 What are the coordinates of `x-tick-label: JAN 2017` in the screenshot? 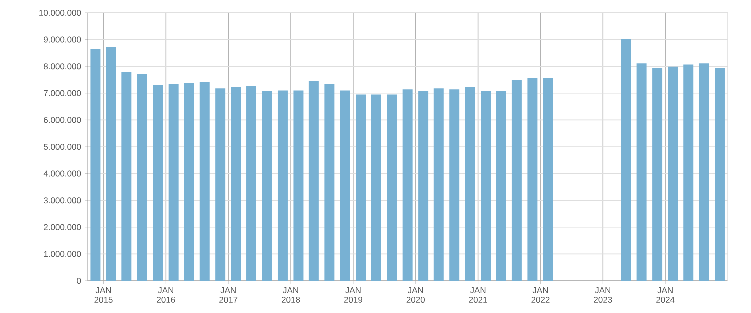 It's located at (229, 295).